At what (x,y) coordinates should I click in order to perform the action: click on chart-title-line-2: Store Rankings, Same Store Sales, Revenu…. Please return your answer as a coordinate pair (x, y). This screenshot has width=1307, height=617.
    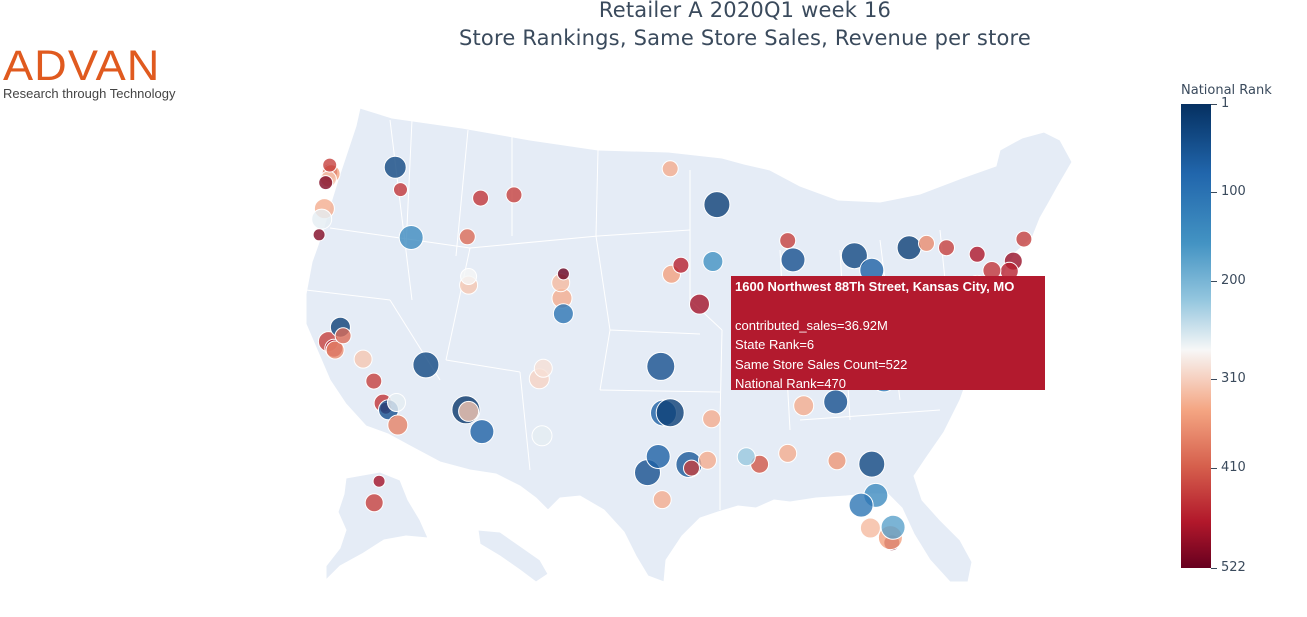
    Looking at the image, I should click on (745, 38).